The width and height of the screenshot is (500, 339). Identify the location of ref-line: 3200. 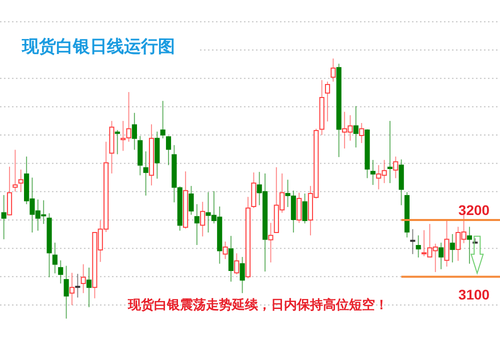
(450, 212).